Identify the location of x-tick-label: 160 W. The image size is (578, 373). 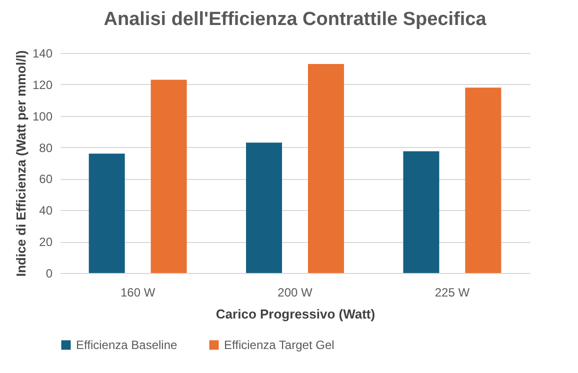
(138, 293).